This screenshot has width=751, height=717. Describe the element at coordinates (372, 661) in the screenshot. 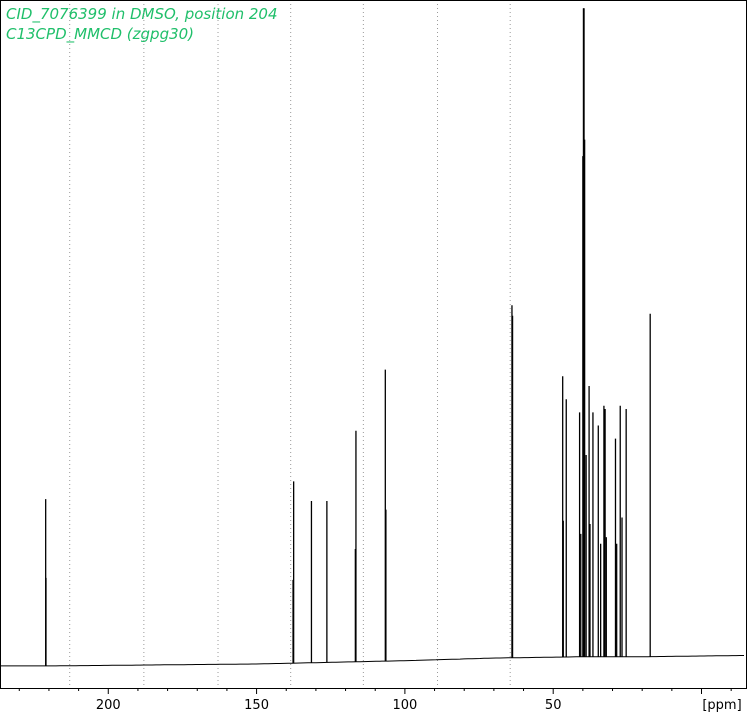

I see `spectrum-baseline` at that location.